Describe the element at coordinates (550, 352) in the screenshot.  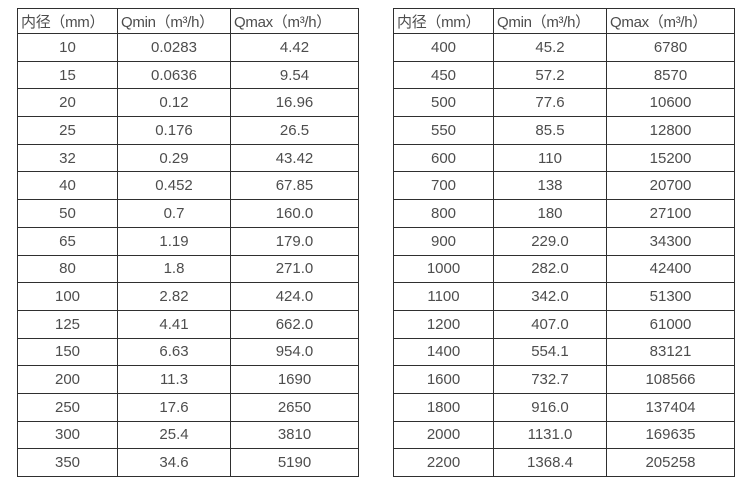
I see `table-cell: 554.1` at that location.